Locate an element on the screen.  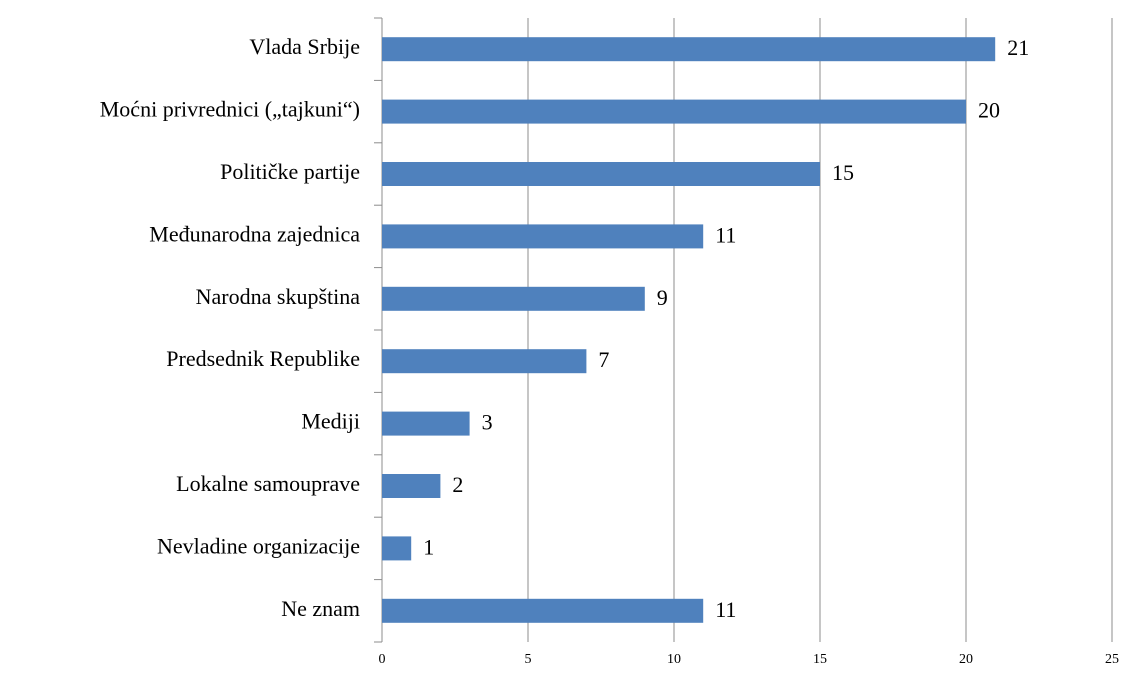
y-tick-label: Lokalne samouprave is located at coordinates (268, 483).